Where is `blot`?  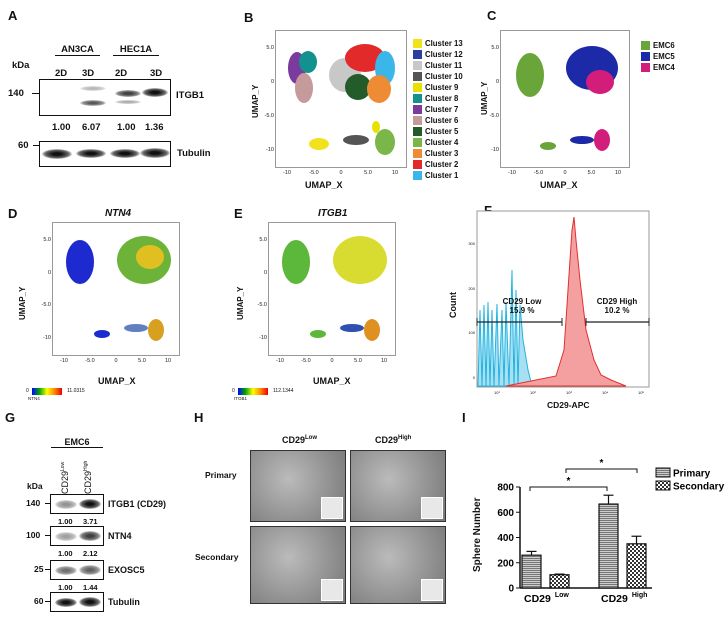
blot is located at coordinates (77, 570).